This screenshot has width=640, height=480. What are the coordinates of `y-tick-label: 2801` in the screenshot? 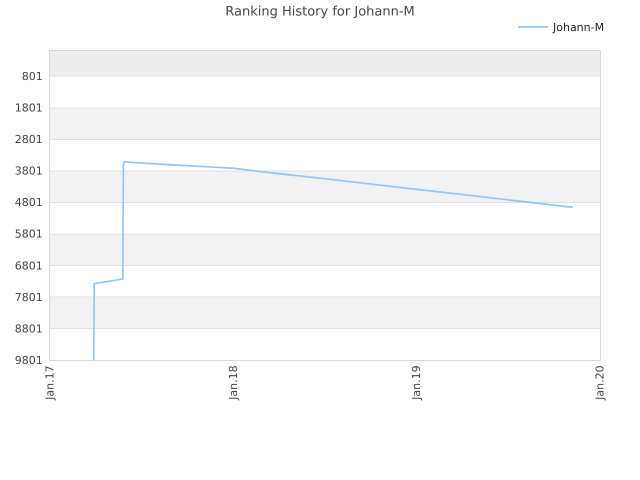 It's located at (28, 139).